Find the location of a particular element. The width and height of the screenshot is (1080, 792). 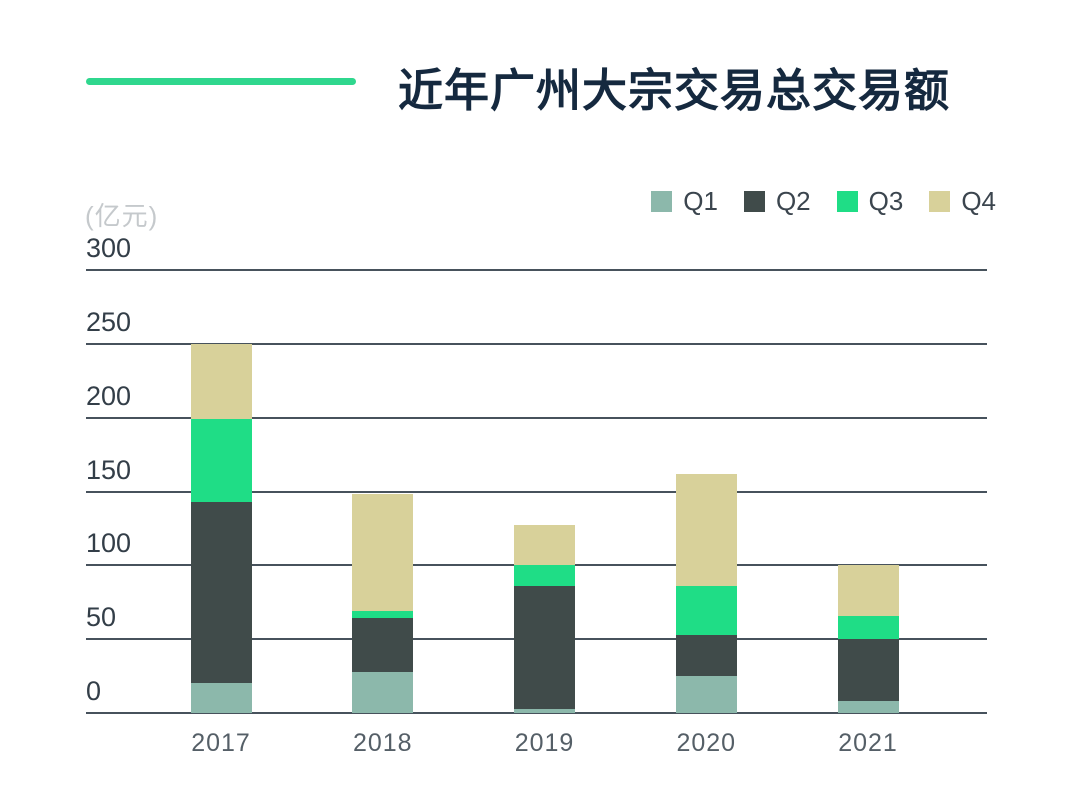

bar-segment-2021-q1 is located at coordinates (868, 707).